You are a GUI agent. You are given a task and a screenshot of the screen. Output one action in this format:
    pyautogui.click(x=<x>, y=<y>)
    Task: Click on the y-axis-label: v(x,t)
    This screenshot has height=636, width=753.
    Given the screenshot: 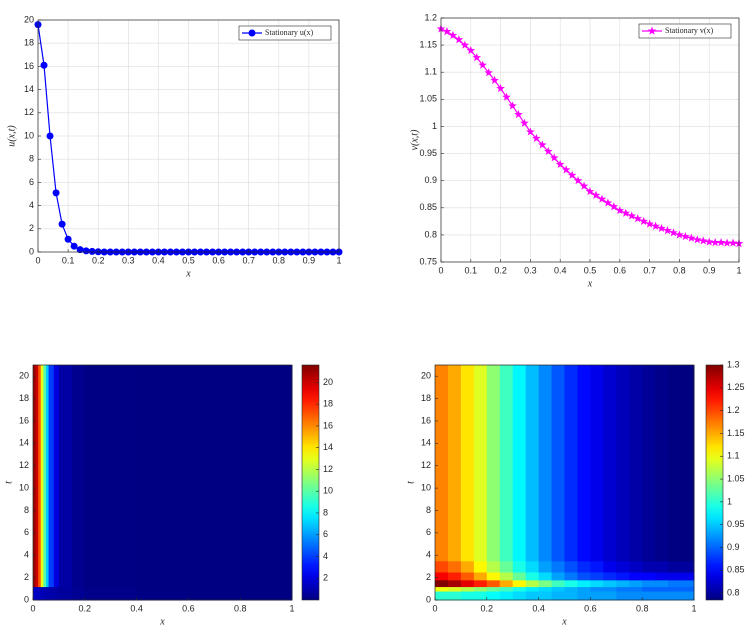 What is the action you would take?
    pyautogui.click(x=414, y=139)
    